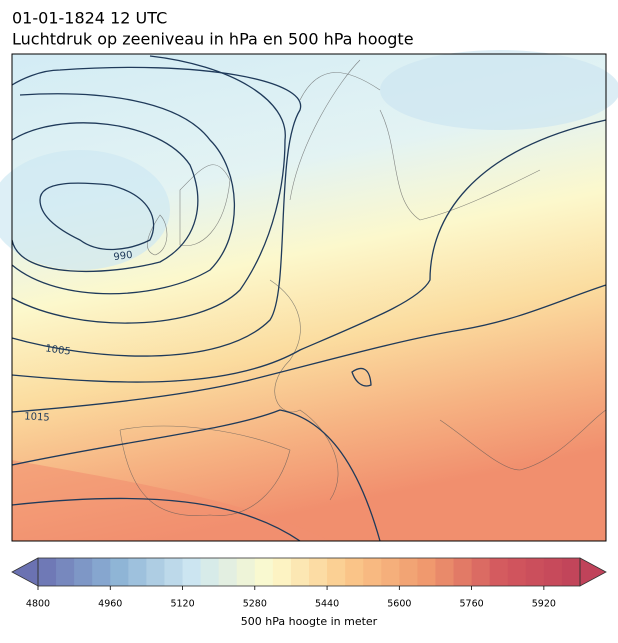  Describe the element at coordinates (255, 604) in the screenshot. I see `colorbar-tick-label: 5280` at that location.